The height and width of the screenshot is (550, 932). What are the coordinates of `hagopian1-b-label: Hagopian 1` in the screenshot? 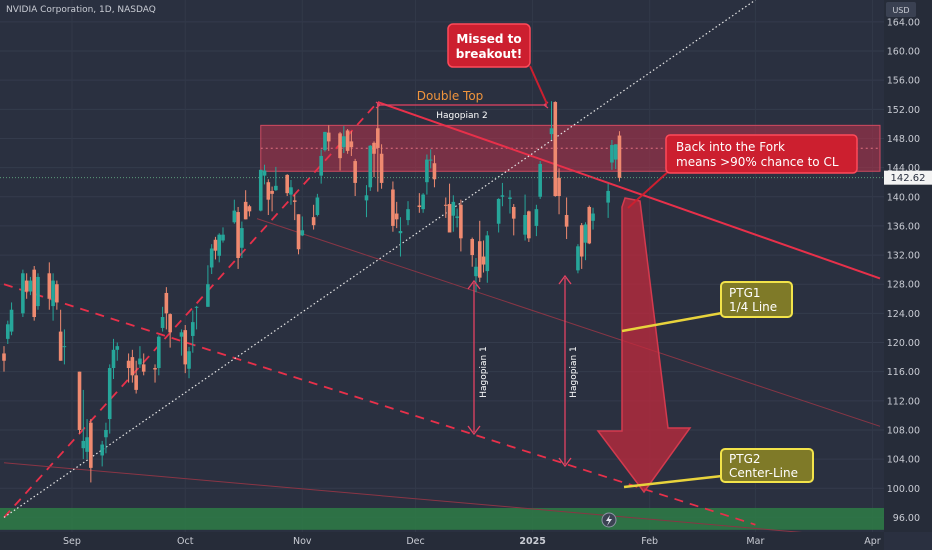 It's located at (574, 372).